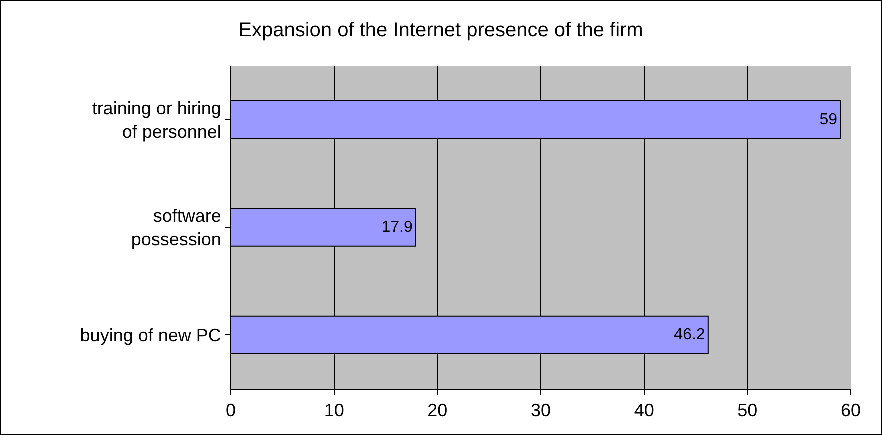 The height and width of the screenshot is (435, 882). Describe the element at coordinates (748, 410) in the screenshot. I see `x-tick-label: 50` at that location.